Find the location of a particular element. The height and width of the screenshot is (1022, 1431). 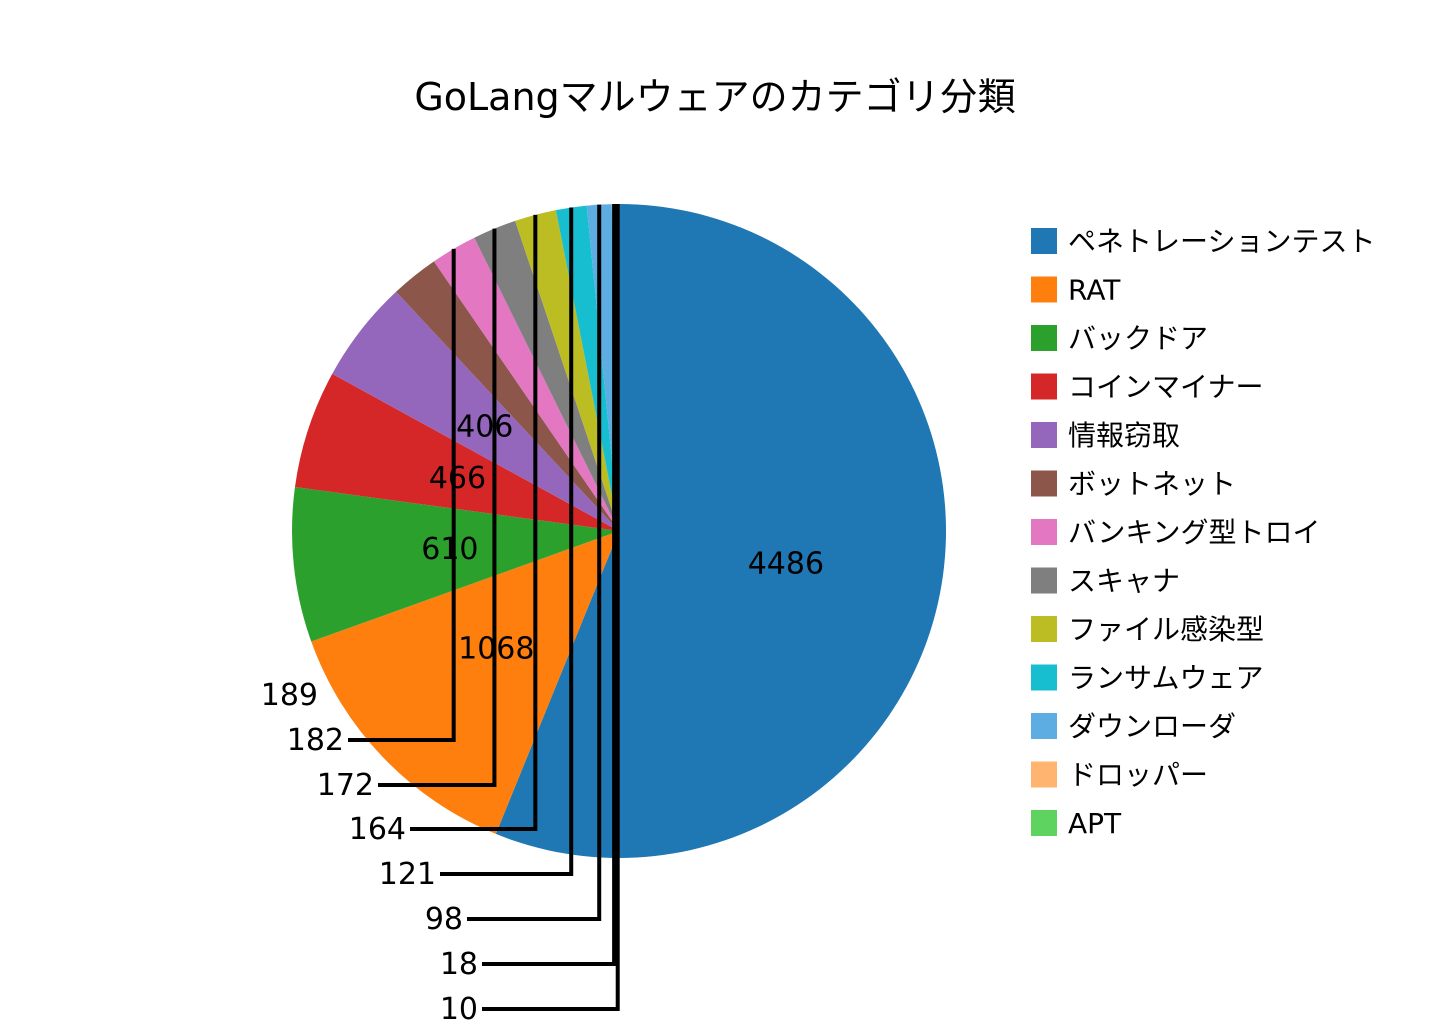

legend-label: ダウンローダ is located at coordinates (1152, 726).